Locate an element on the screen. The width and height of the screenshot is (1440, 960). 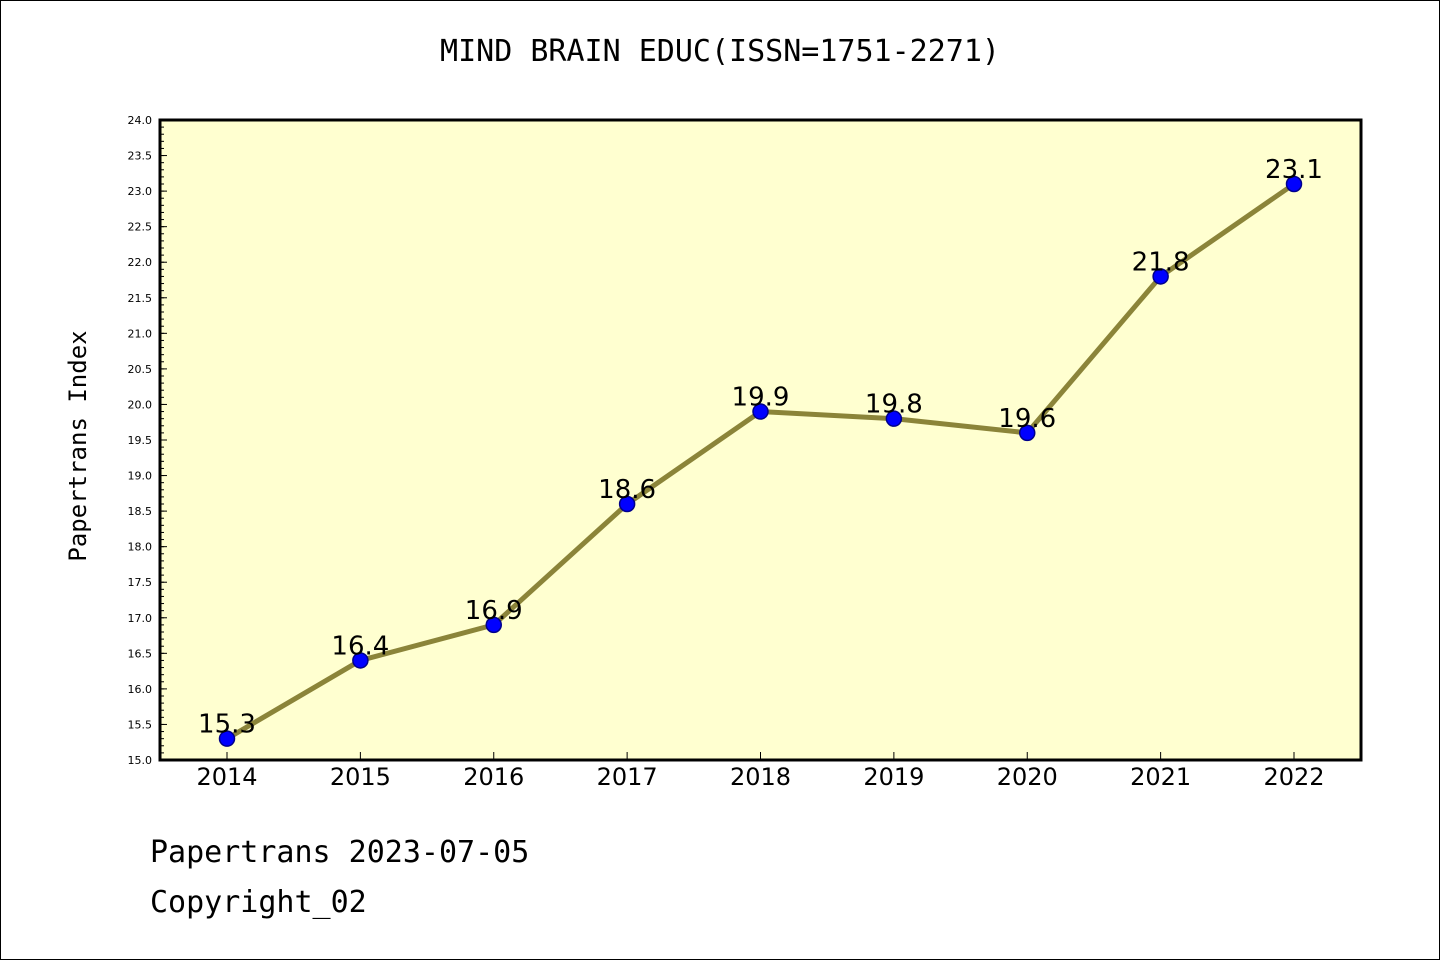
data-label-2014: 15.3 is located at coordinates (227, 725).